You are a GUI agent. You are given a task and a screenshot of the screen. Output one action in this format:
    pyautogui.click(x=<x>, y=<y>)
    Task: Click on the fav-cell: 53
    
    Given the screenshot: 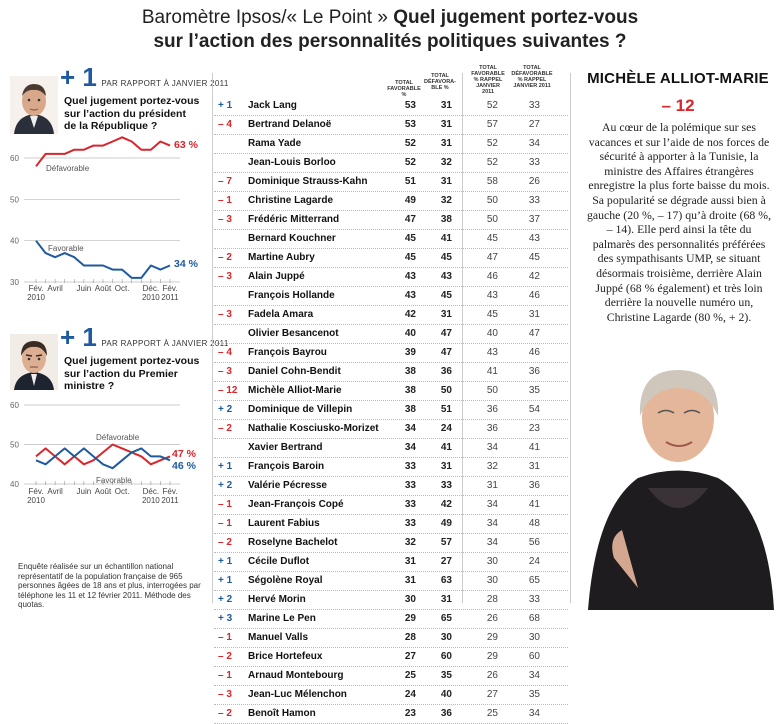 What is the action you would take?
    pyautogui.click(x=410, y=105)
    